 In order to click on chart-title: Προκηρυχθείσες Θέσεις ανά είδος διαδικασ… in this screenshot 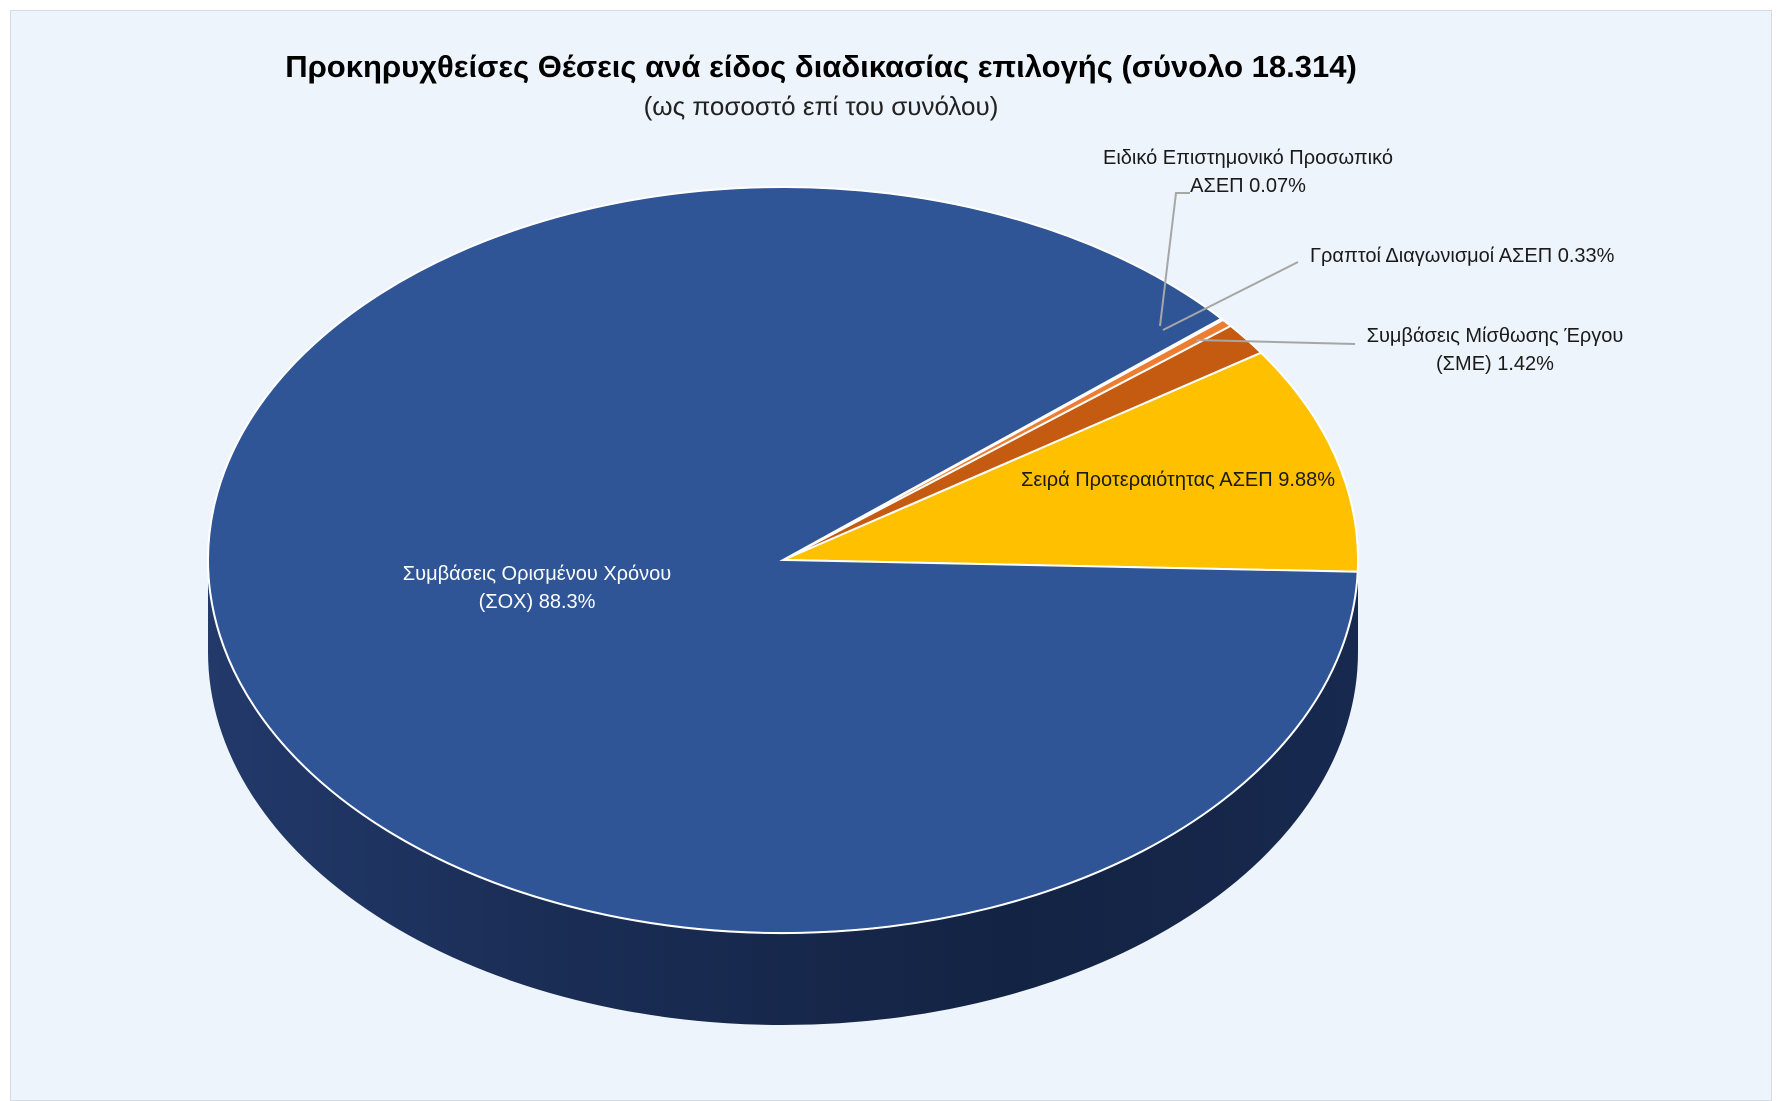, I will do `click(821, 66)`.